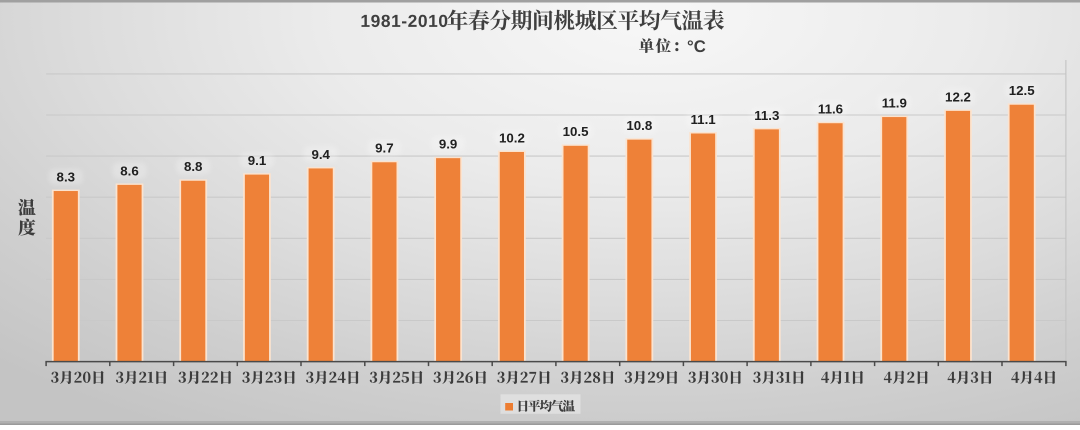  I want to click on svg-text: 8.6, so click(129, 170).